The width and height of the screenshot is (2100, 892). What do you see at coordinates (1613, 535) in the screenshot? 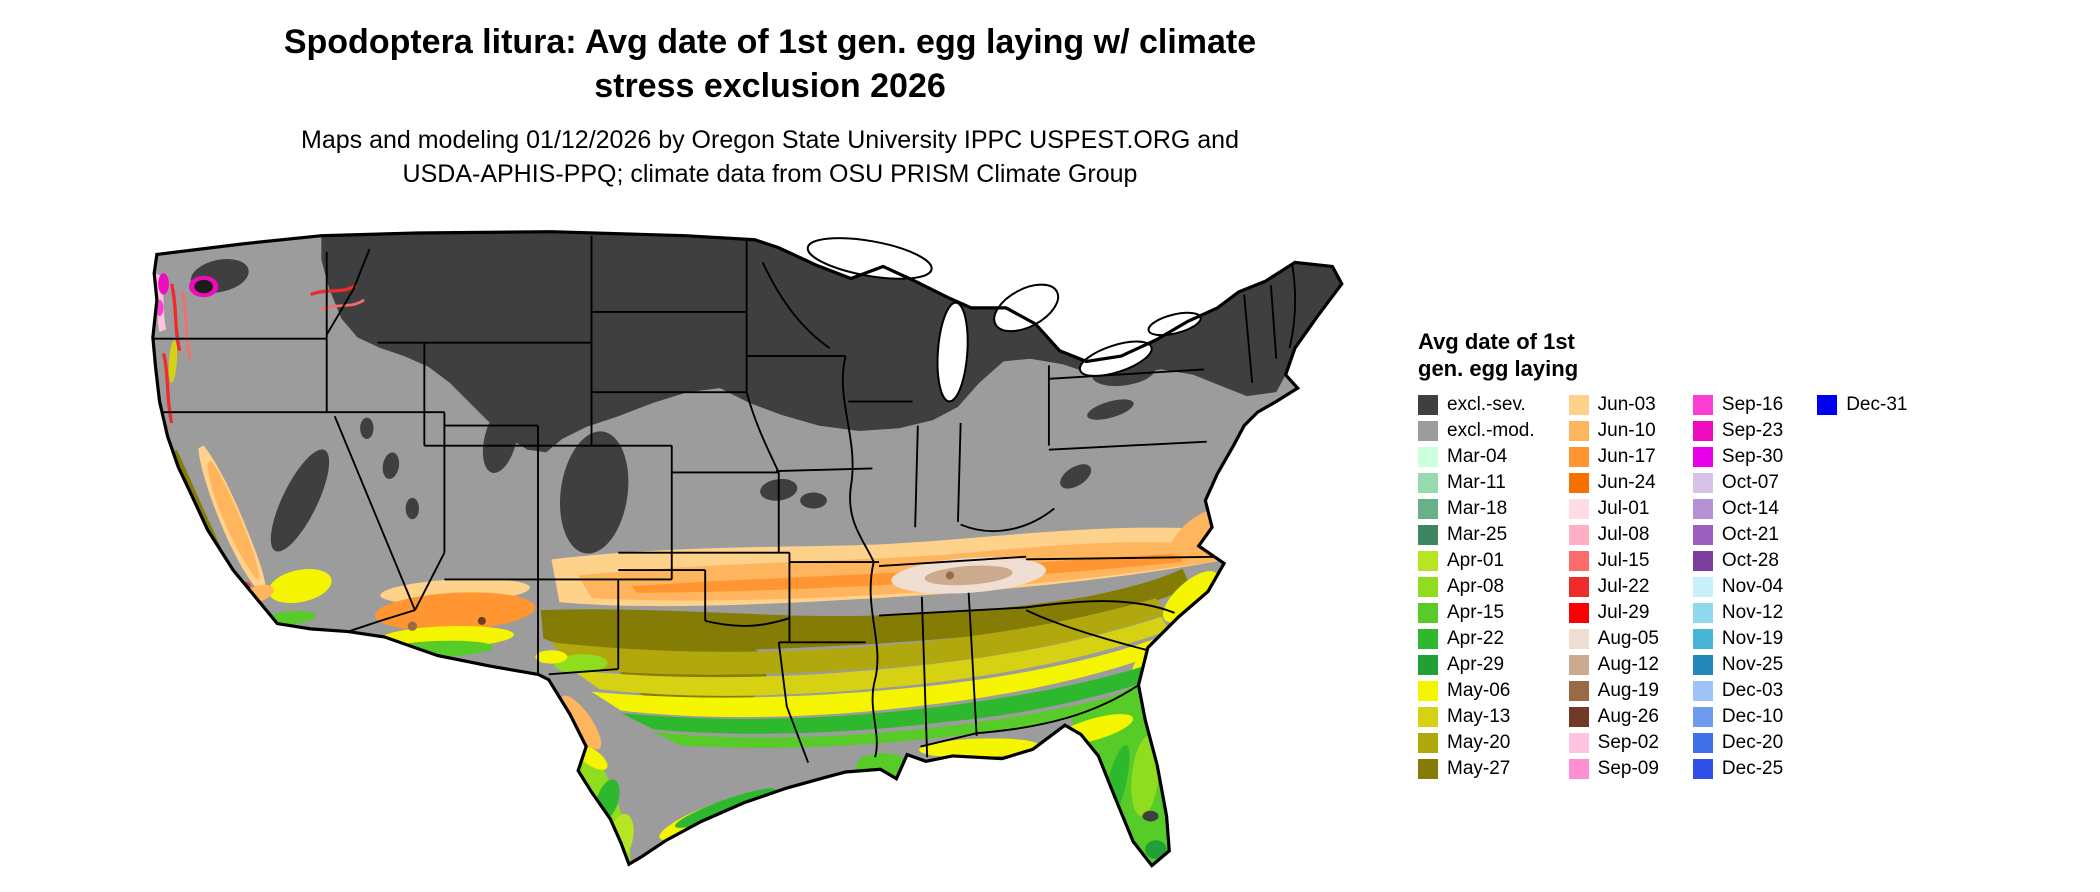
I see `legend-entry: Jul-08` at bounding box center [1613, 535].